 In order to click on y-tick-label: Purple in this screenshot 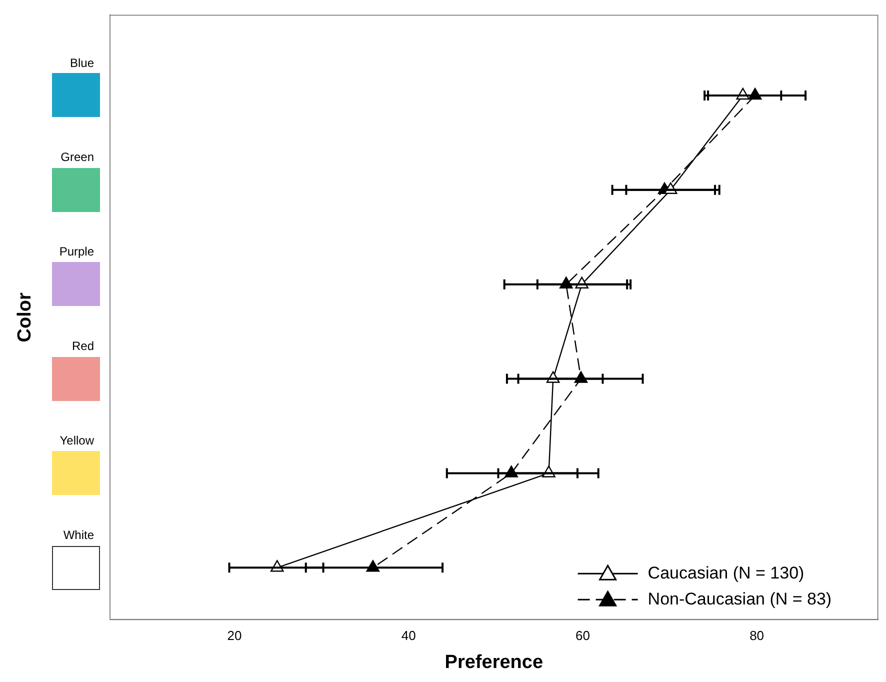, I will do `click(76, 251)`.